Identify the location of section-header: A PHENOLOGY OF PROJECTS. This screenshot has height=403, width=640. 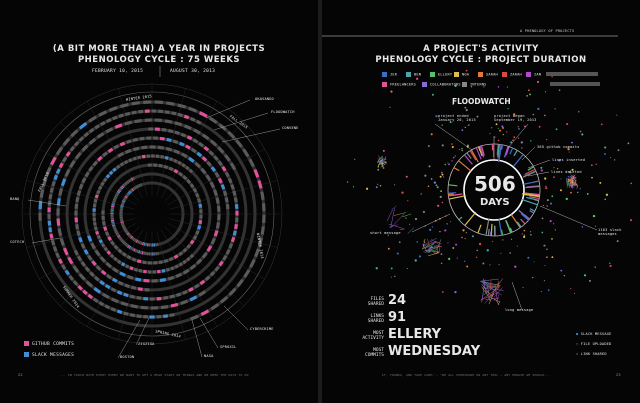
(547, 31).